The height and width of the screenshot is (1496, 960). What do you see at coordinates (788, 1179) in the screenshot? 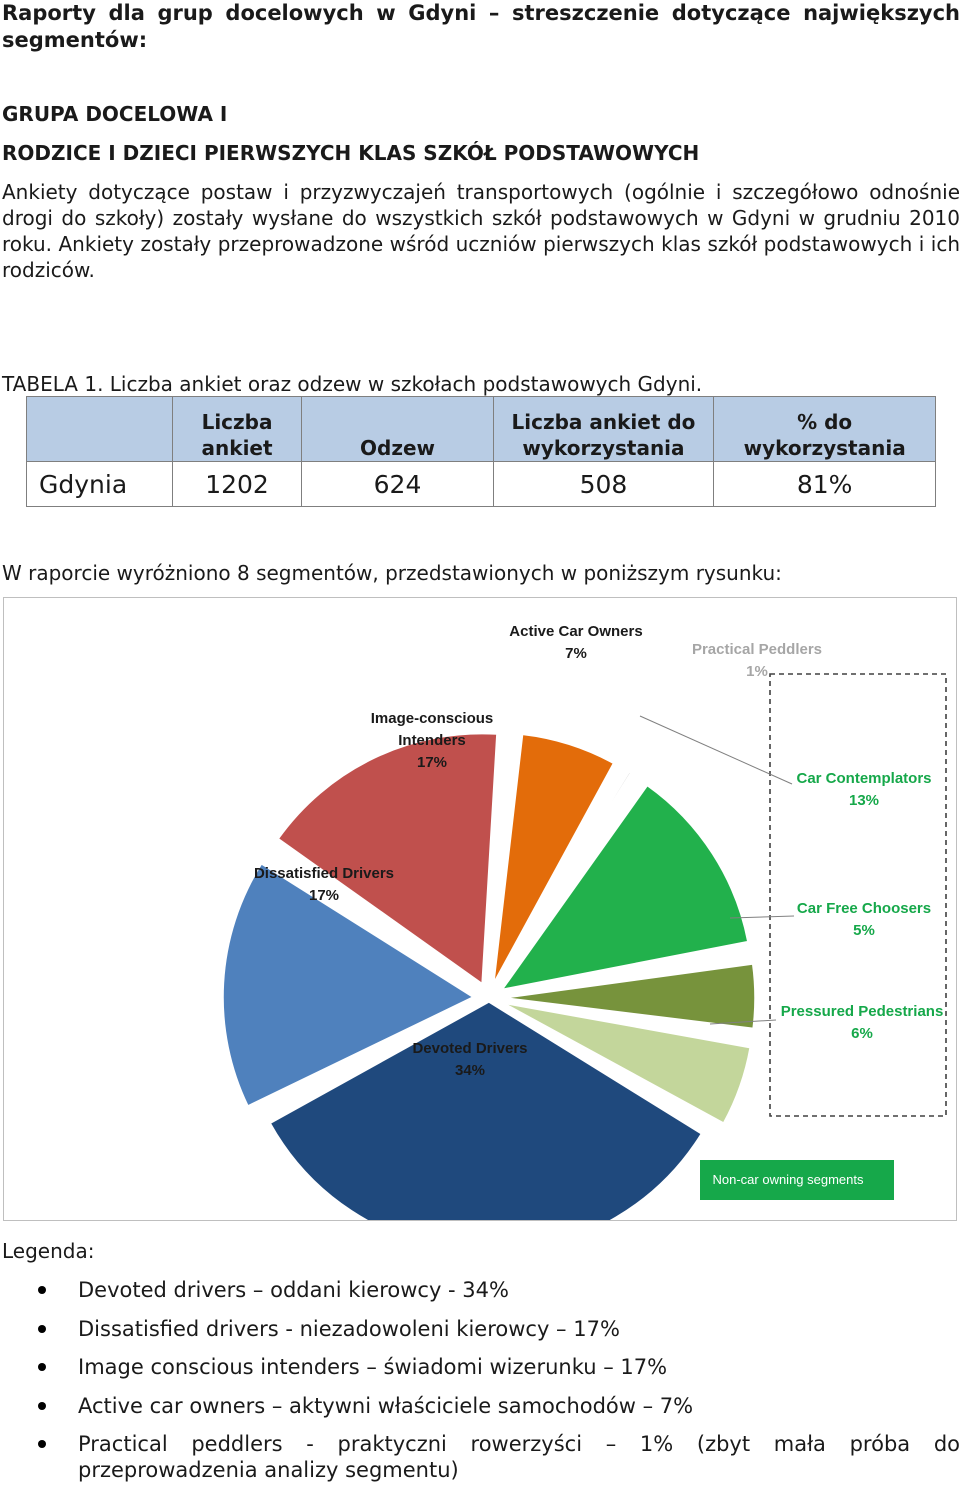
I see `non-car-owning-label: Non-car owning segments` at bounding box center [788, 1179].